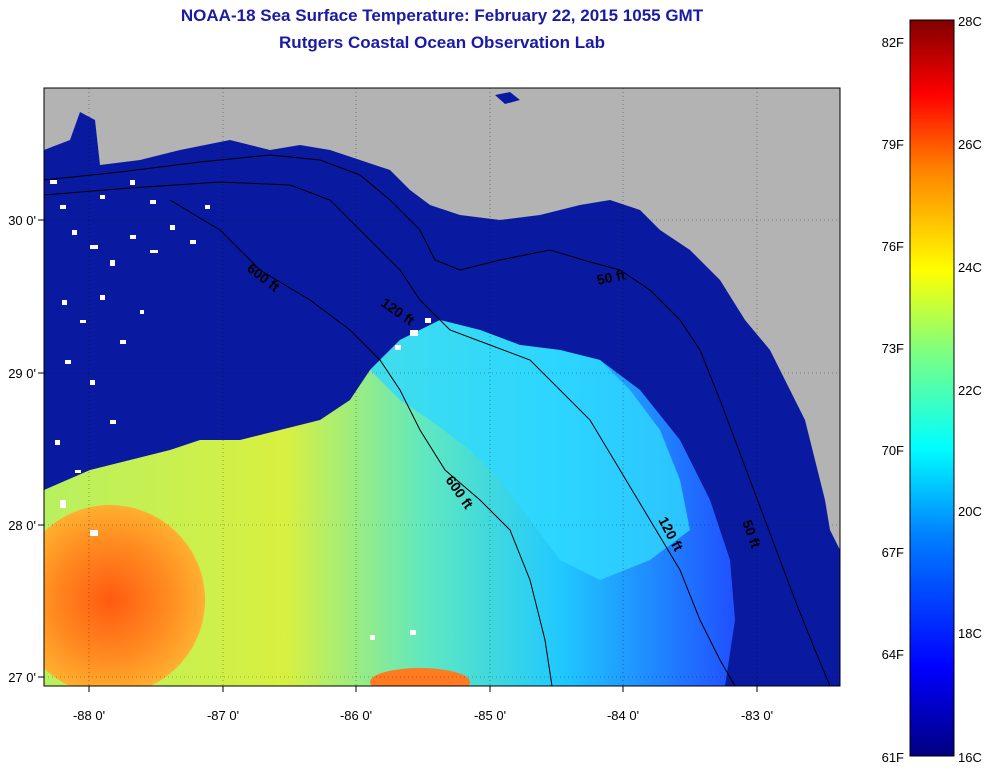 This screenshot has width=992, height=770. I want to click on lat-label-28: 28 0', so click(22, 525).